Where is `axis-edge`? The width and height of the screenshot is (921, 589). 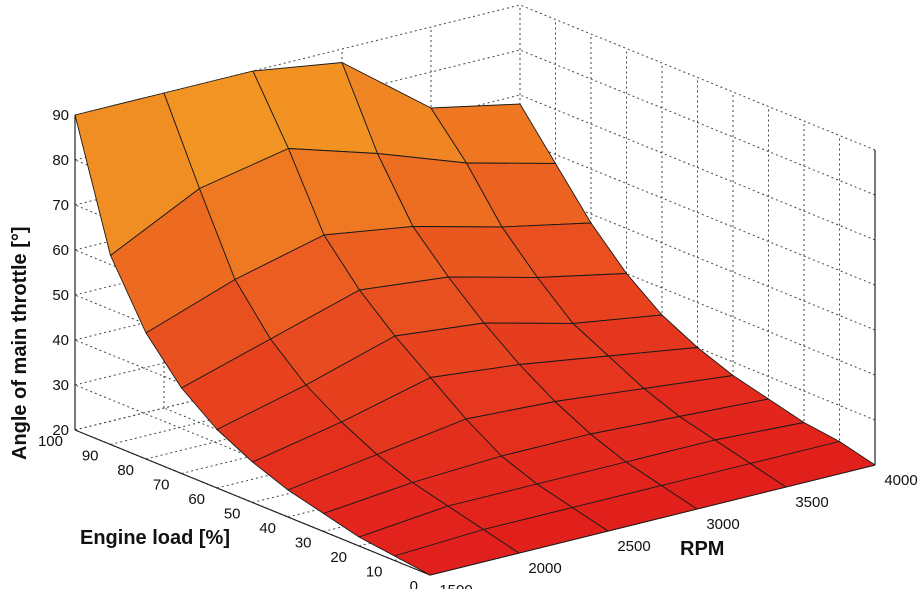
axis-edge is located at coordinates (252, 502).